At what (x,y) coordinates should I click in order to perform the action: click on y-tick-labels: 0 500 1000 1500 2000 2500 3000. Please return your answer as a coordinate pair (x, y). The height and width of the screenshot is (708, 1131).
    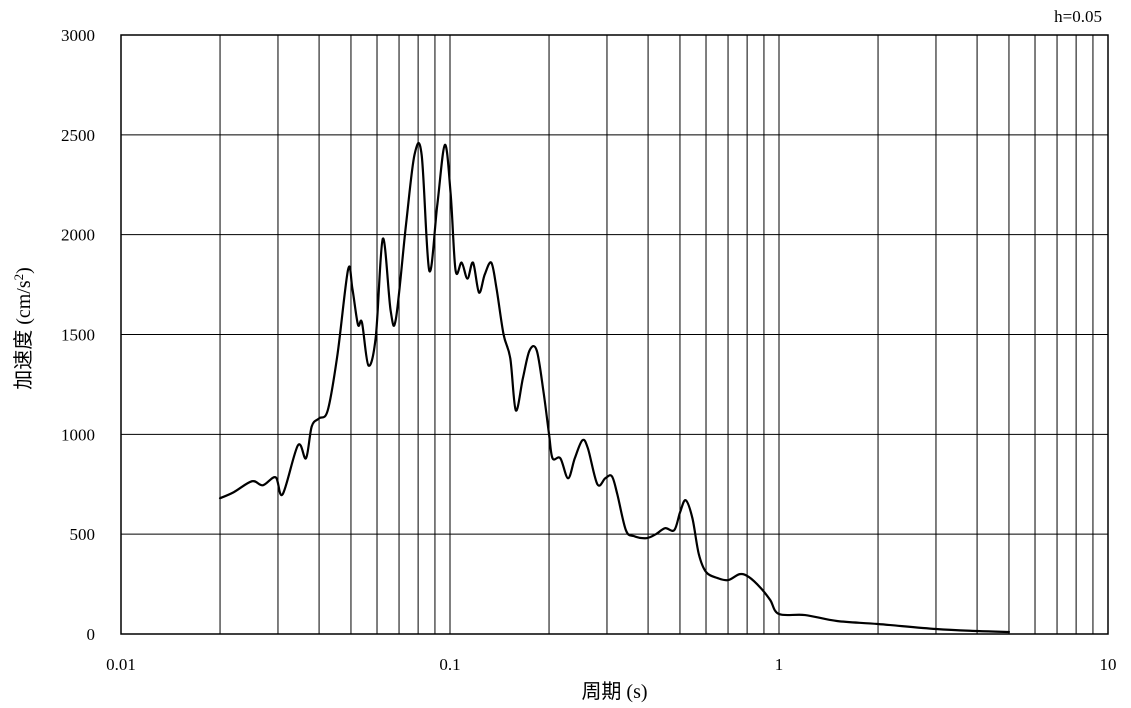
    Looking at the image, I should click on (78, 335).